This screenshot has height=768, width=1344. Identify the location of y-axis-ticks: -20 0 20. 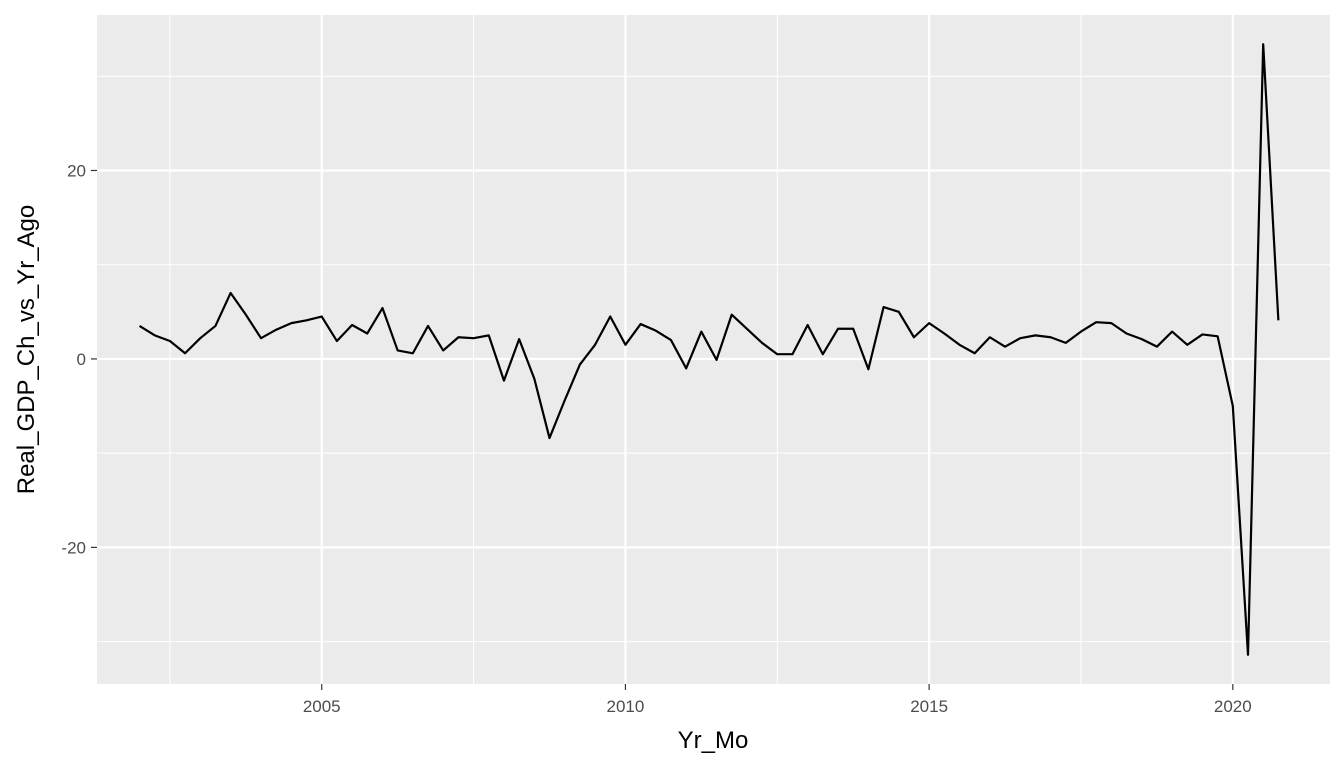
(79, 359).